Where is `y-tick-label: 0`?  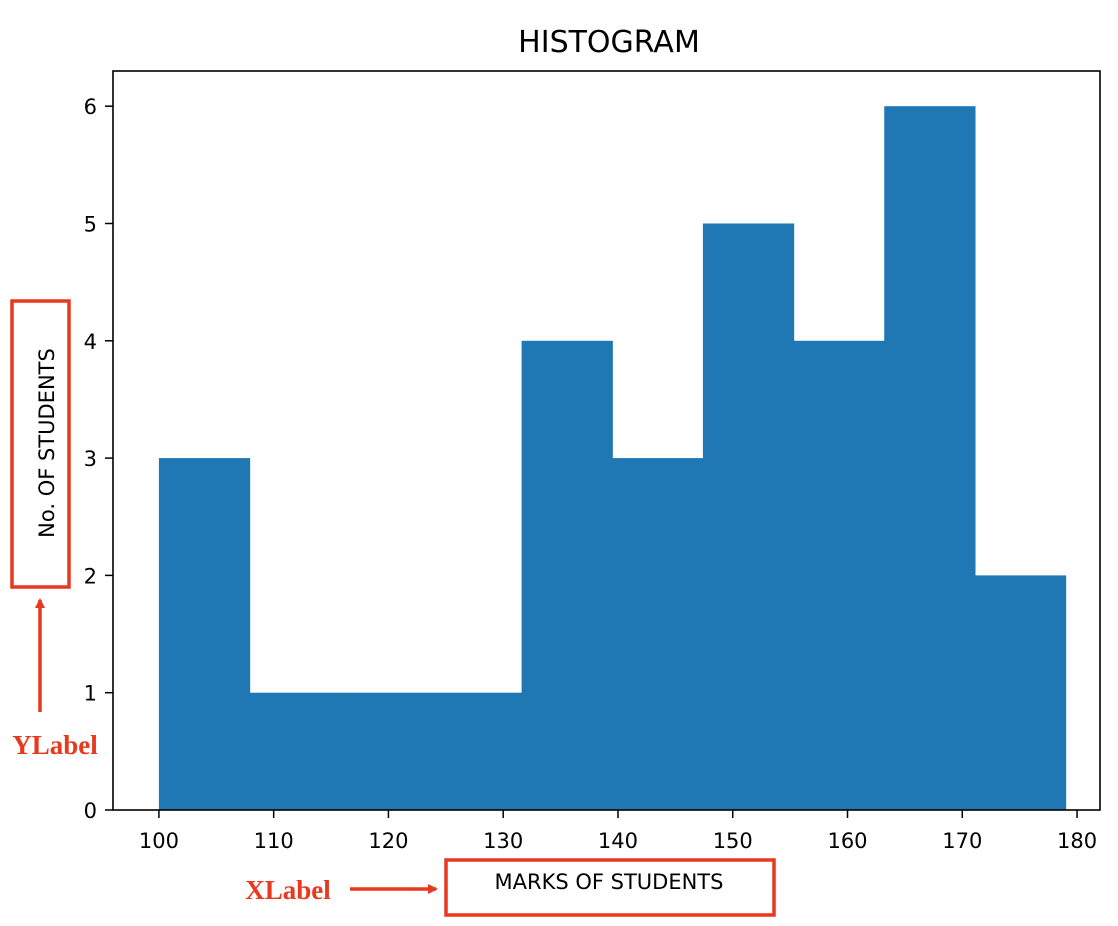
y-tick-label: 0 is located at coordinates (90, 811).